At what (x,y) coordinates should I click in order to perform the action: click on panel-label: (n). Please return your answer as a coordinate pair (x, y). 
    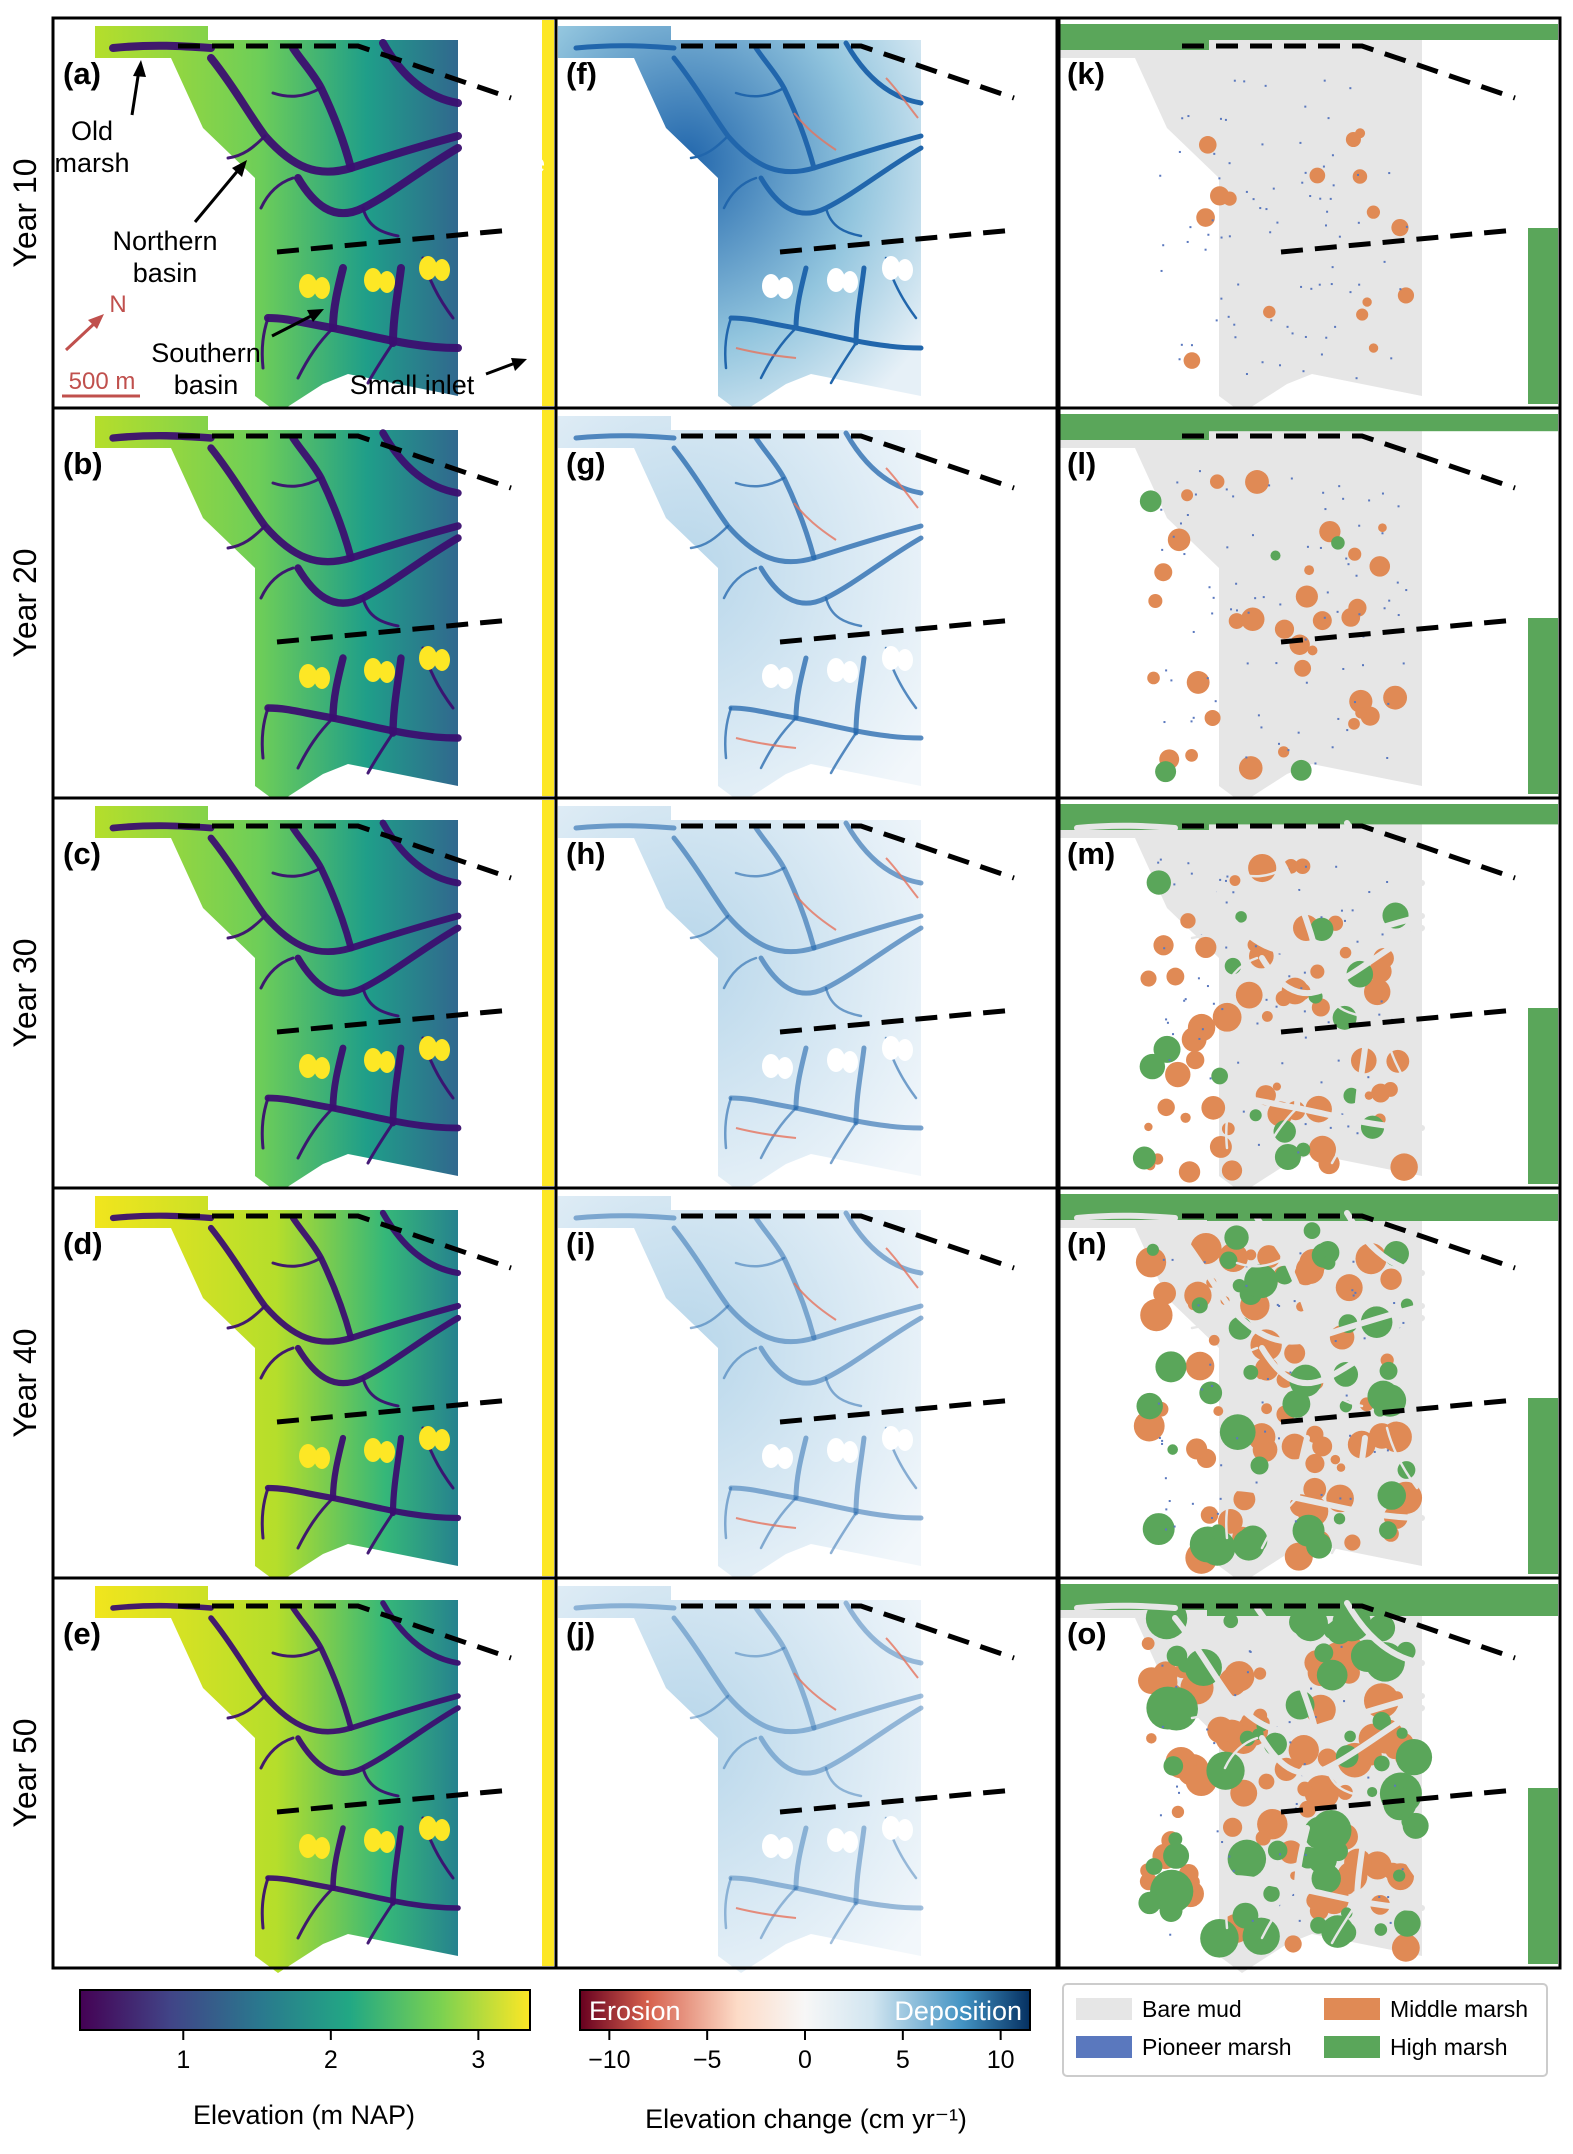
    Looking at the image, I should click on (1087, 1243).